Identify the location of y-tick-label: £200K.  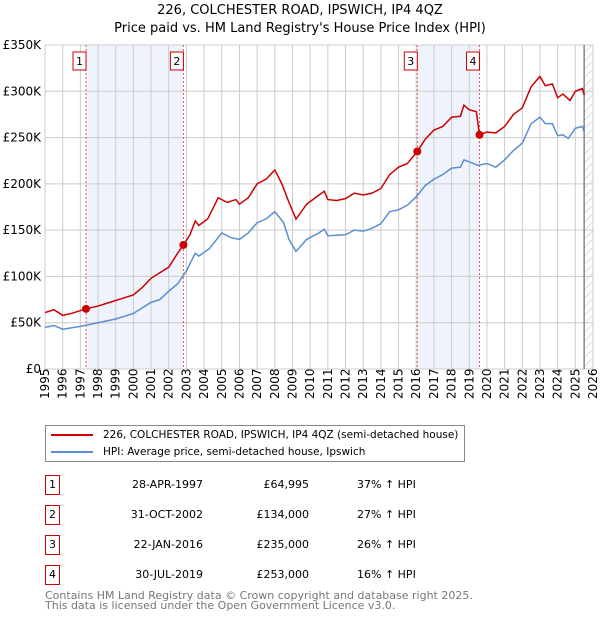
(23, 184).